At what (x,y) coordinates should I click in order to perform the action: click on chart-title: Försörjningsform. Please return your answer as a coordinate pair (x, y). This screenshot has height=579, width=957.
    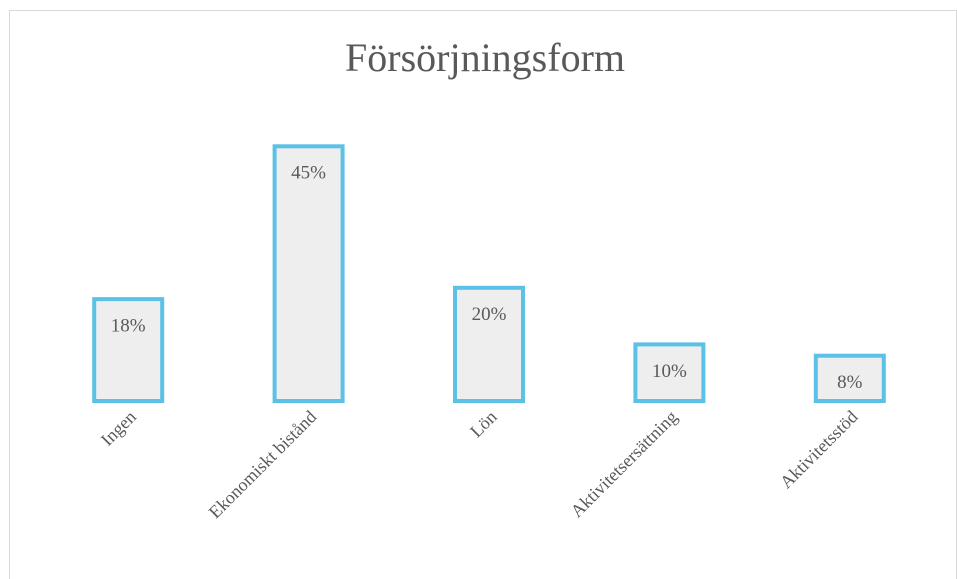
    Looking at the image, I should click on (485, 57).